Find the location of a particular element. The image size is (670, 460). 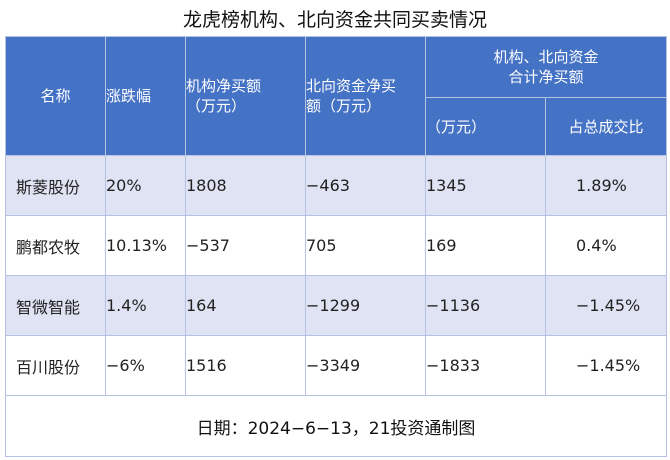

header-combined-line1: 机构、北向资金 is located at coordinates (546, 57).